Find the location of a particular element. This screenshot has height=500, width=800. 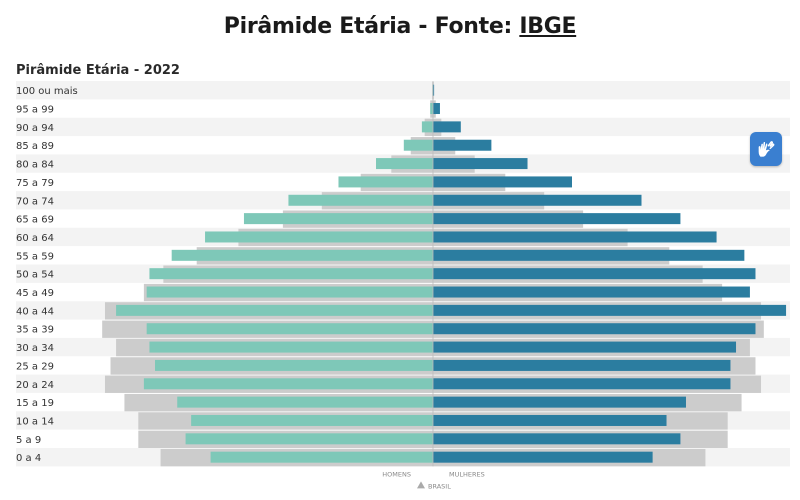

age-tick-label: 70 a 74 is located at coordinates (35, 201).